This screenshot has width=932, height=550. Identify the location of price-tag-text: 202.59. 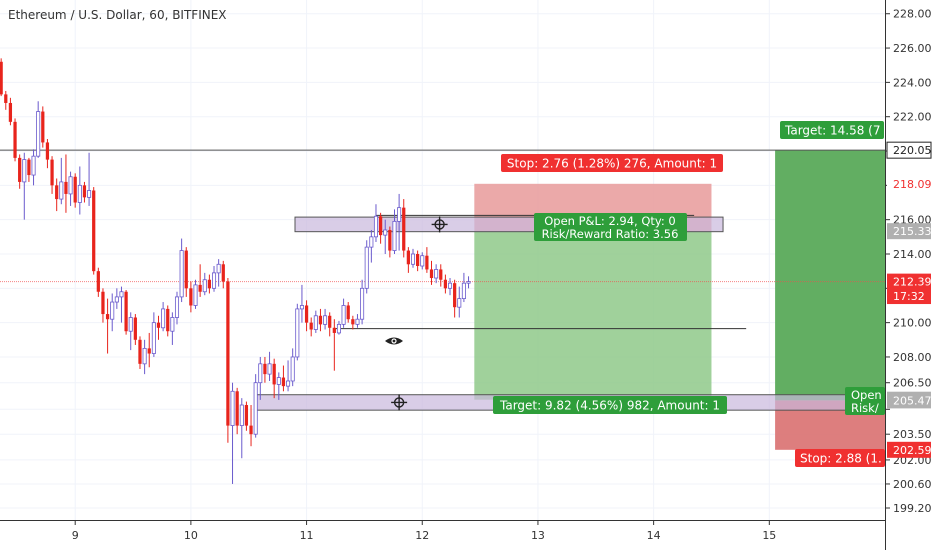
(912, 450).